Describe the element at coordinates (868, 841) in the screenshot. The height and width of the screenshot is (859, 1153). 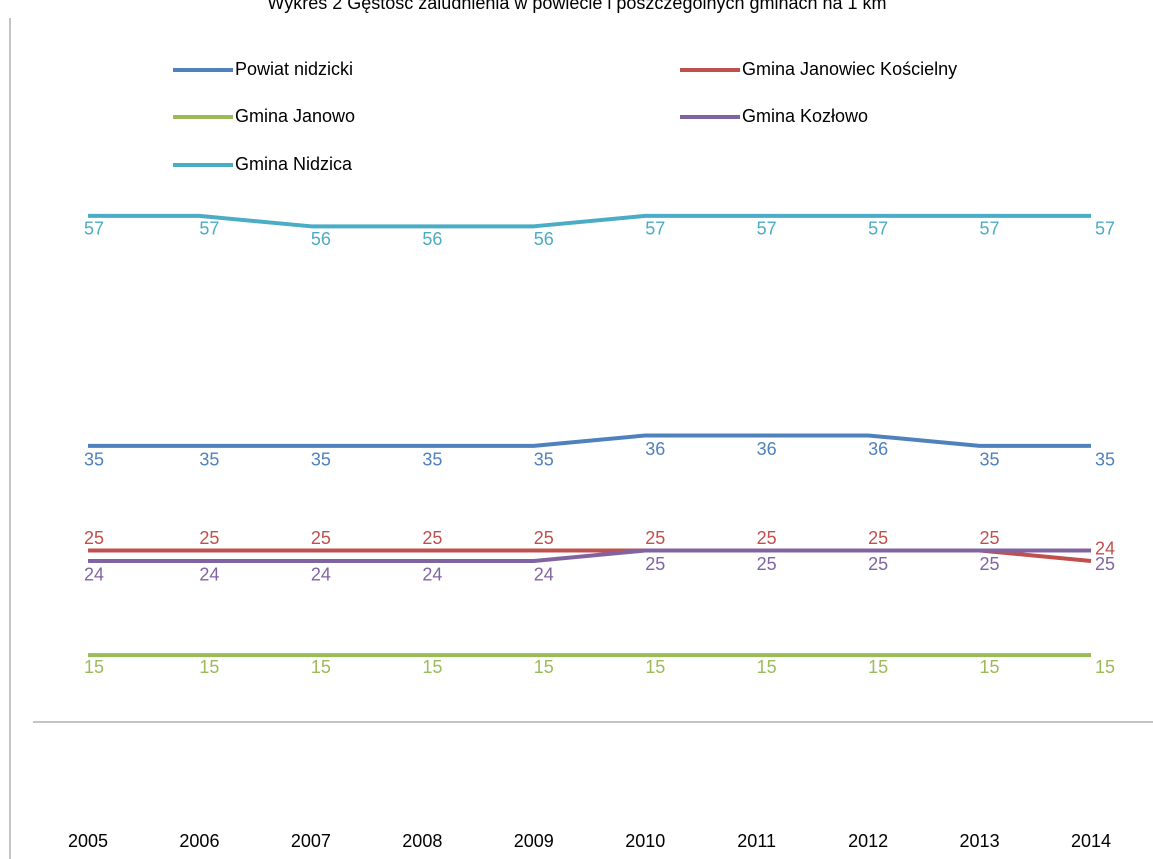
I see `x-tick-label: 2012` at that location.